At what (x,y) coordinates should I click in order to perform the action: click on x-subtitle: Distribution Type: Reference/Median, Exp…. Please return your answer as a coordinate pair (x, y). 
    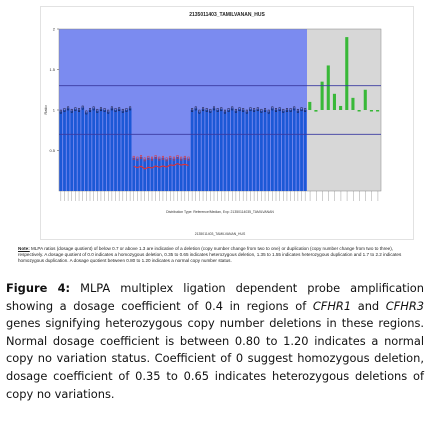
    Looking at the image, I should click on (220, 212).